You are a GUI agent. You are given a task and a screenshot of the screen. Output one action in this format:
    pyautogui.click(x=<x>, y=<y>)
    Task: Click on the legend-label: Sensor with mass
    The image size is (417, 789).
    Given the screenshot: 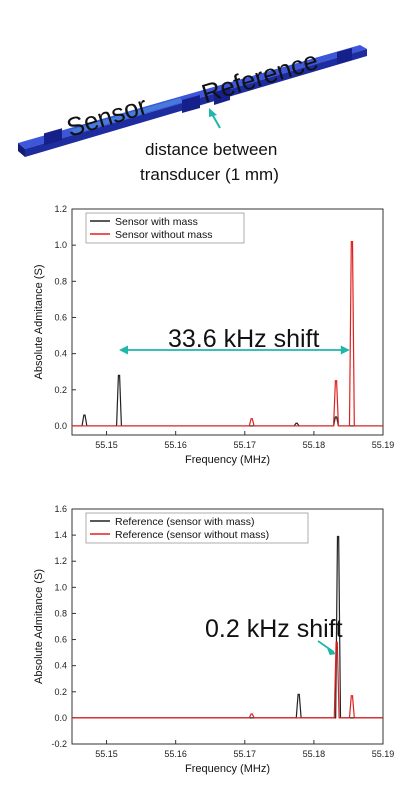 What is the action you would take?
    pyautogui.click(x=156, y=222)
    